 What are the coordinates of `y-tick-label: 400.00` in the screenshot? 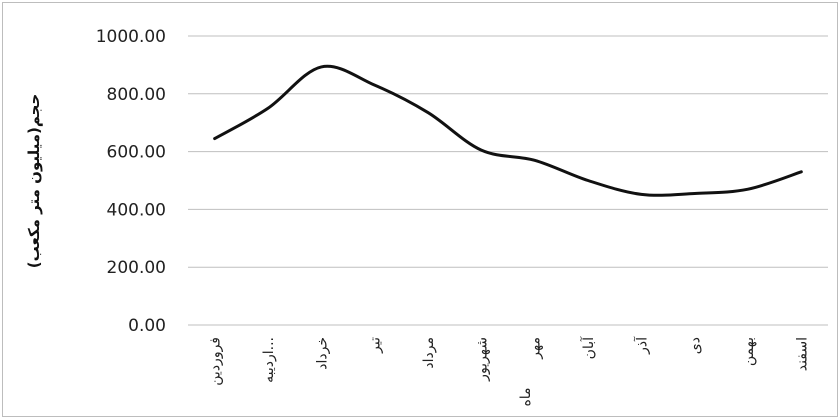 It's located at (136, 210).